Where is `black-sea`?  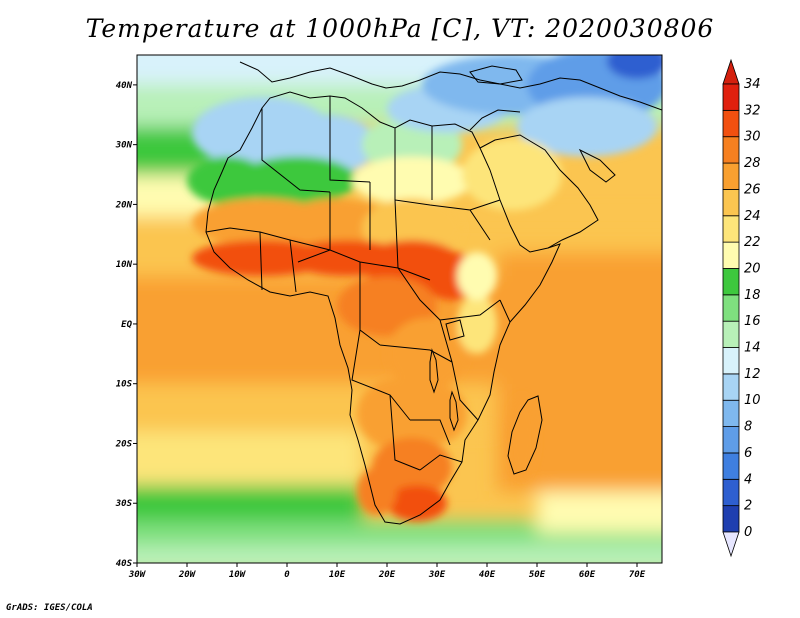 black-sea is located at coordinates (496, 75).